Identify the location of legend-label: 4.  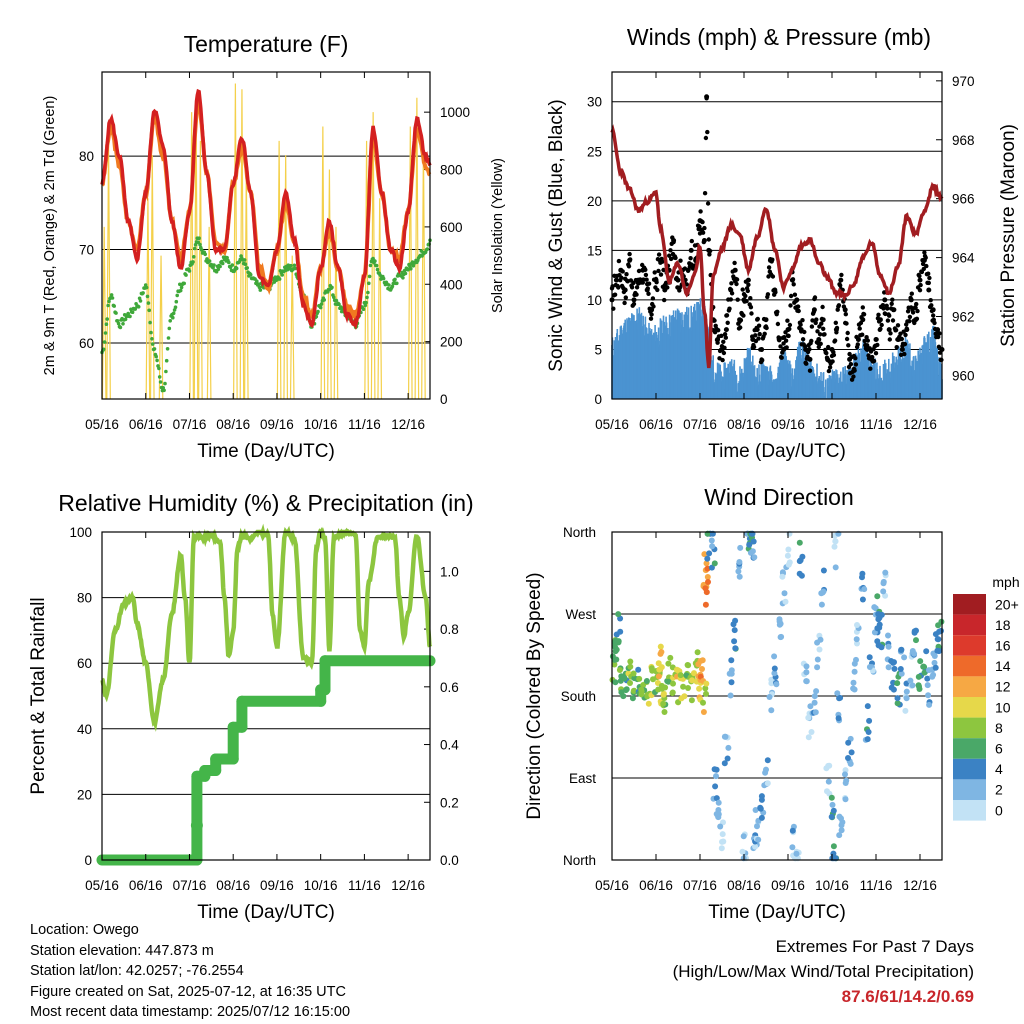
(999, 769).